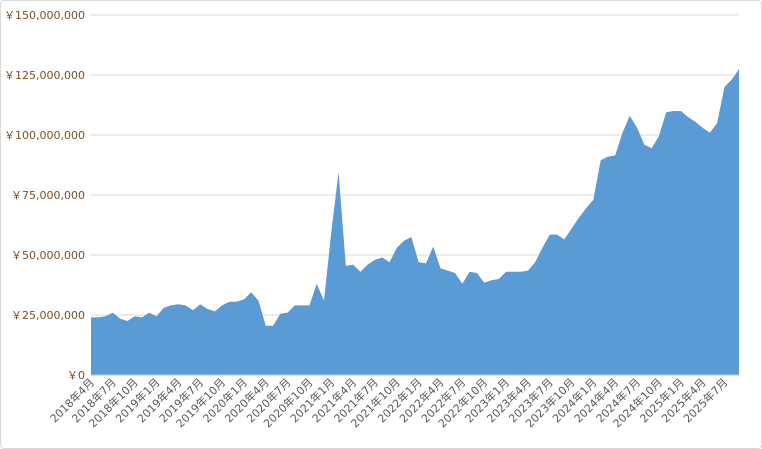 Image resolution: width=762 pixels, height=449 pixels. Describe the element at coordinates (48, 315) in the screenshot. I see `y-tick-label: ￥25,000,000` at that location.